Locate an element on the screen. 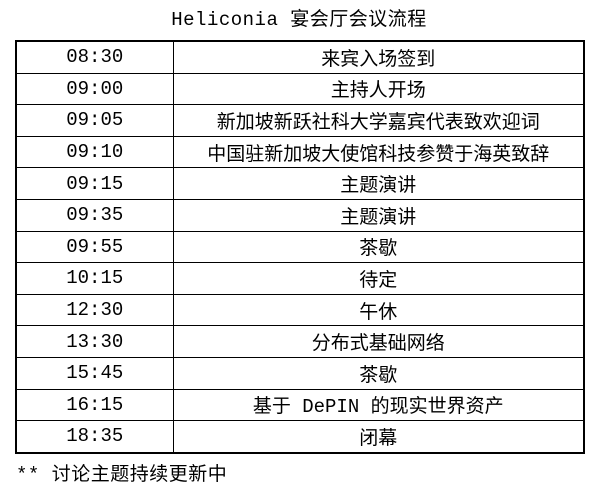 Image resolution: width=600 pixels, height=497 pixels. schedule-row: 09:00 主持人开场 is located at coordinates (300, 89).